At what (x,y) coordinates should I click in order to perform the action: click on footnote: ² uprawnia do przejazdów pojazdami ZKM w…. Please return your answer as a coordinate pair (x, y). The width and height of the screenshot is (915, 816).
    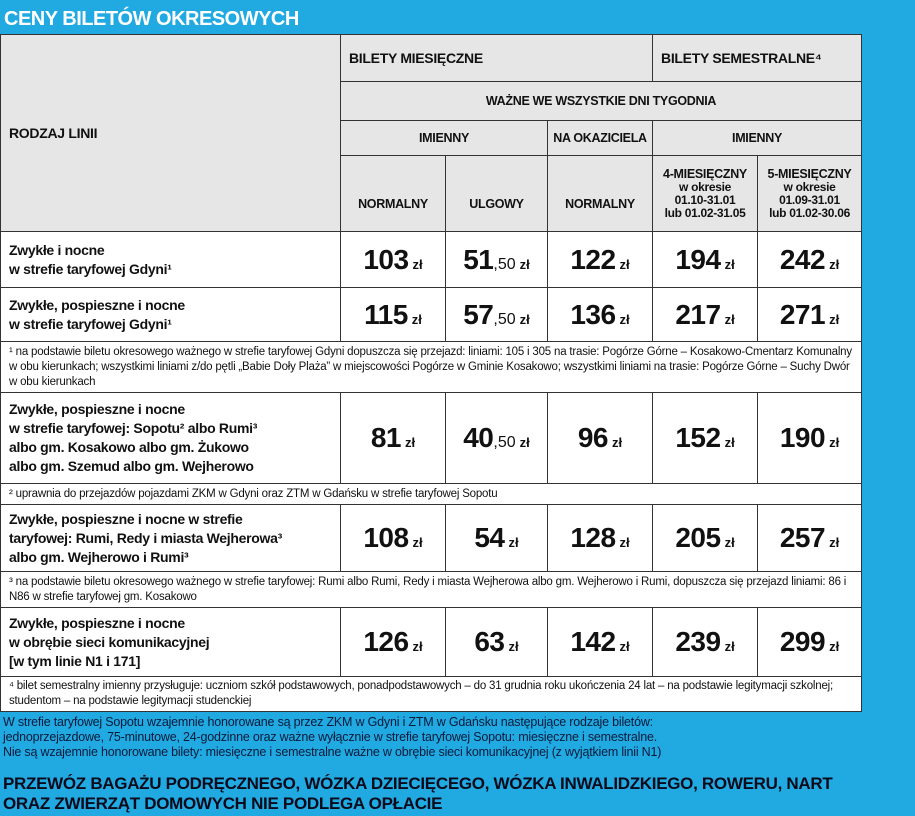
    Looking at the image, I should click on (431, 494).